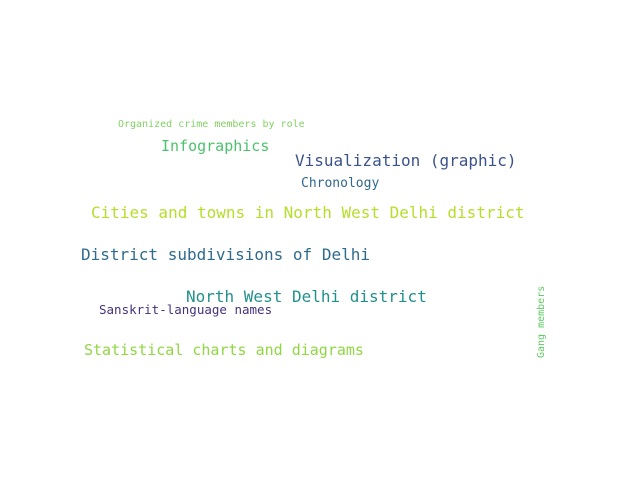 The width and height of the screenshot is (640, 480). I want to click on word-sanskrit-language-names: Sanskrit-language names, so click(186, 309).